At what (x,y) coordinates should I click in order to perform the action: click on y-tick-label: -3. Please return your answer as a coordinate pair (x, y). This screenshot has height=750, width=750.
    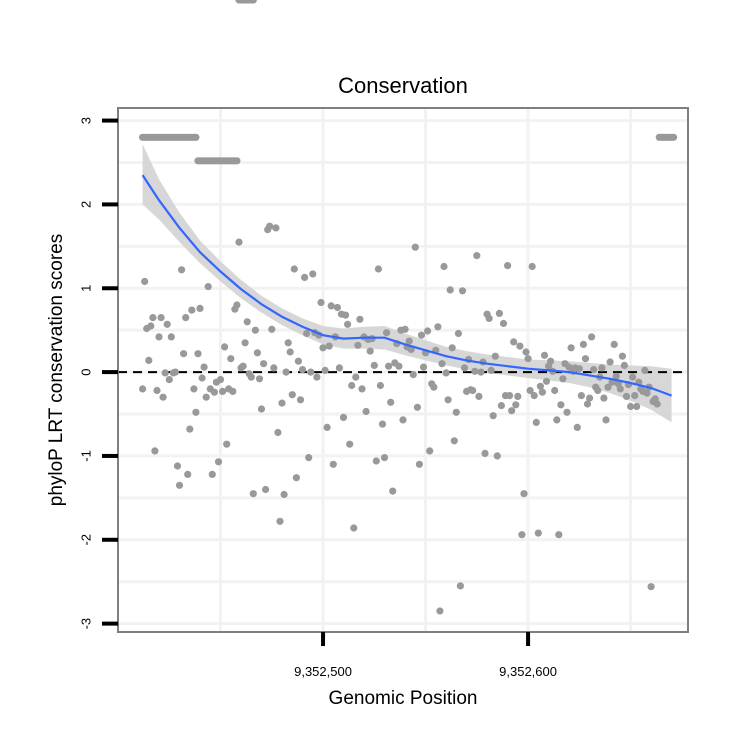
    Looking at the image, I should click on (86, 624).